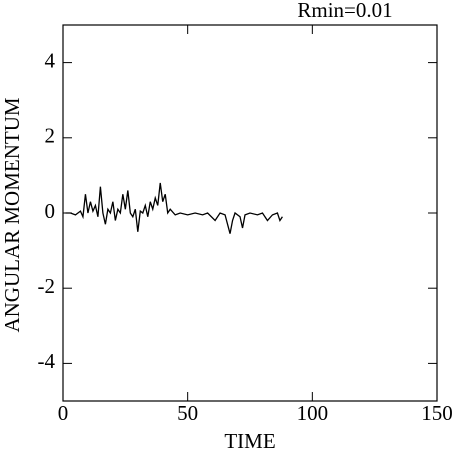 The height and width of the screenshot is (456, 457). I want to click on x-axis-label: TIME, so click(249, 441).